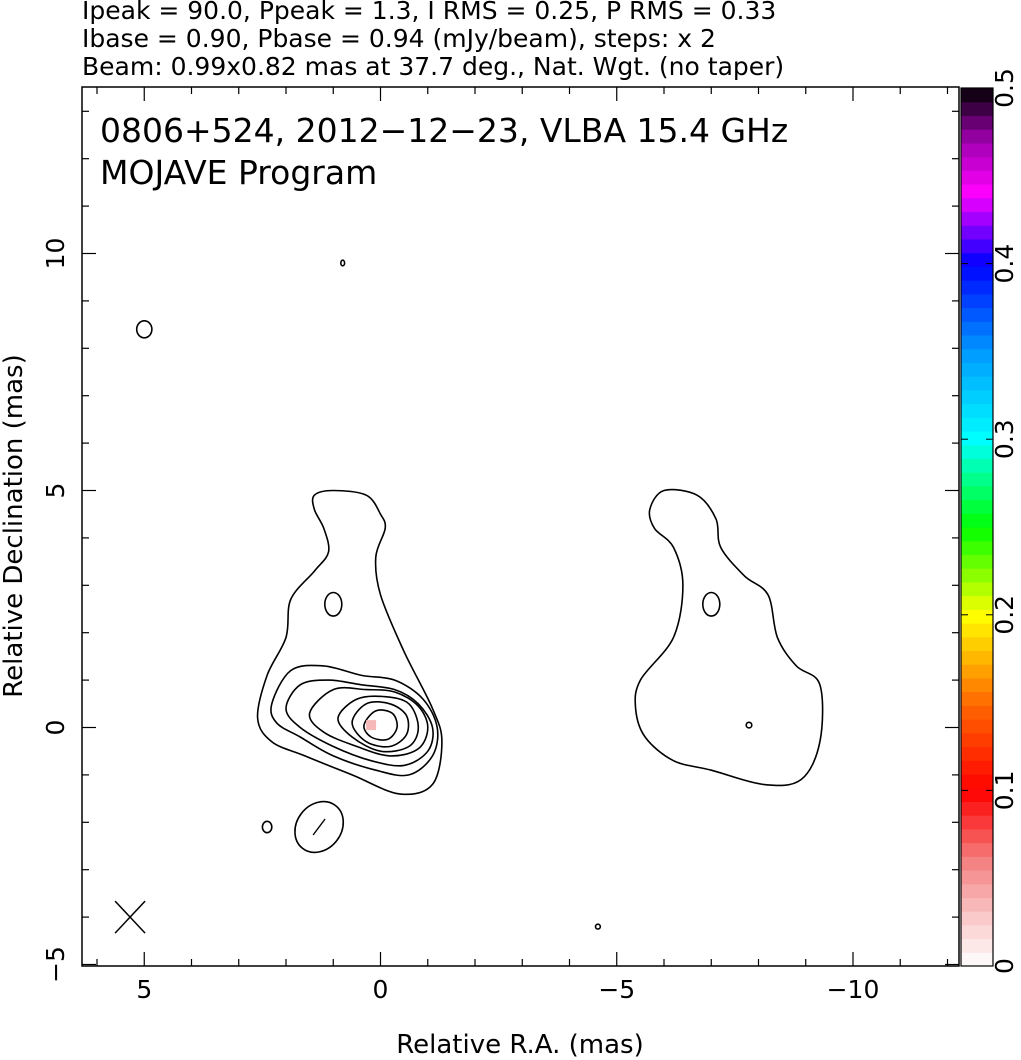  I want to click on contour-pol-jet, so click(729, 637).